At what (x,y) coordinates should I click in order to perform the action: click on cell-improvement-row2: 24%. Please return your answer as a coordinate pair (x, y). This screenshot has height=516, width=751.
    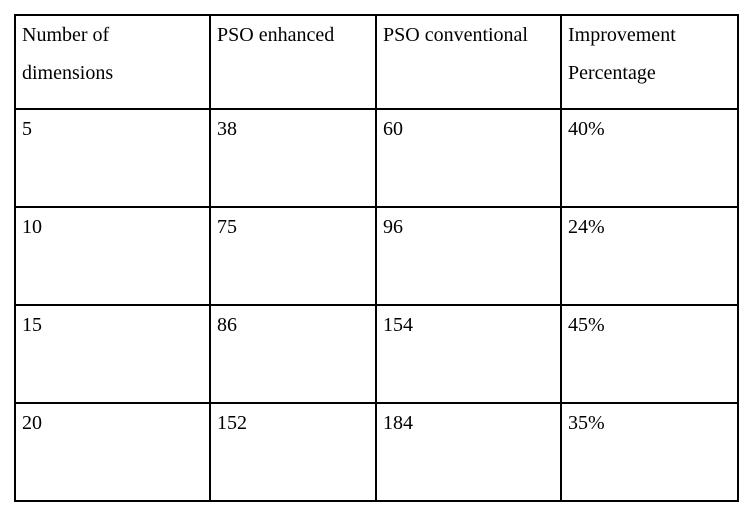
    Looking at the image, I should click on (649, 256).